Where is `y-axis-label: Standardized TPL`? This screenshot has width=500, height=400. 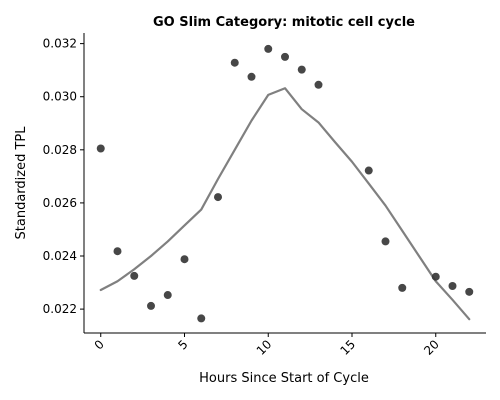 y-axis-label: Standardized TPL is located at coordinates (21, 183).